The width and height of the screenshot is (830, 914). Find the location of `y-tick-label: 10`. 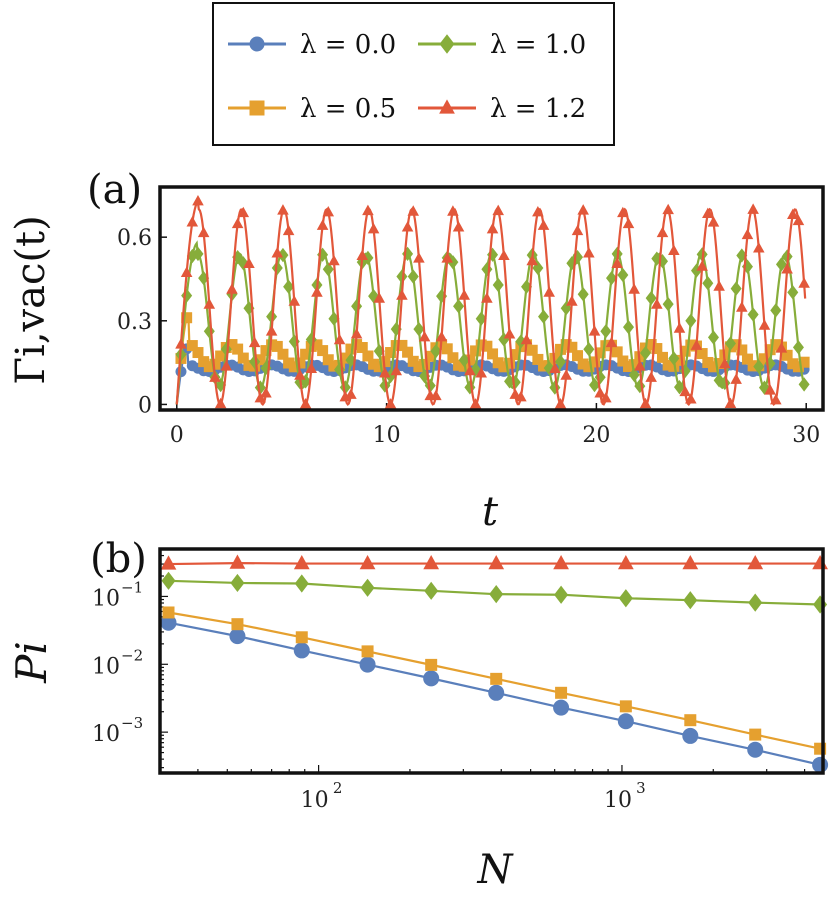

y-tick-label: 10 is located at coordinates (106, 734).